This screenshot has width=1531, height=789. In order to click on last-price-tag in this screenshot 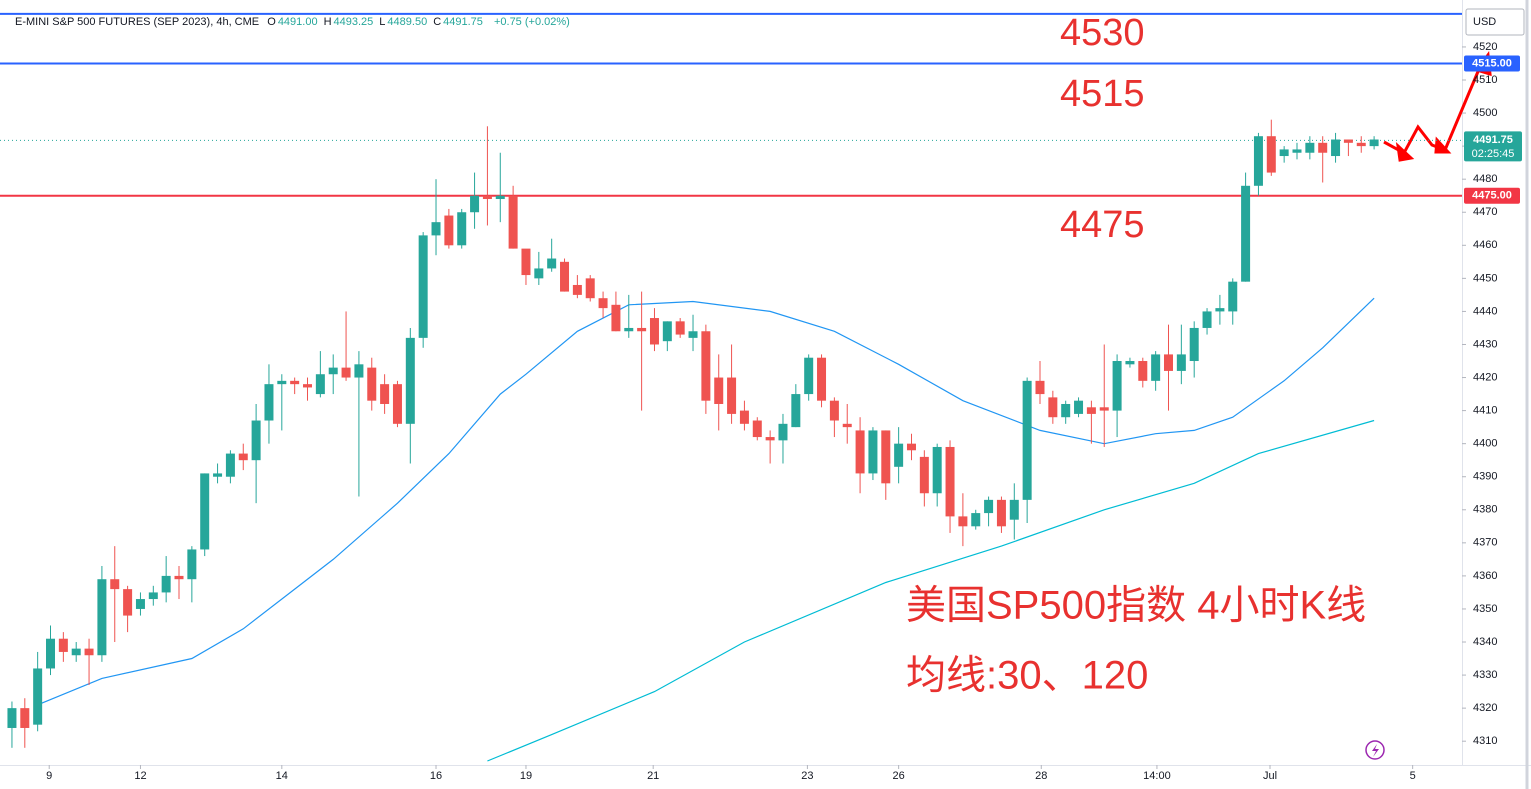, I will do `click(1493, 146)`.